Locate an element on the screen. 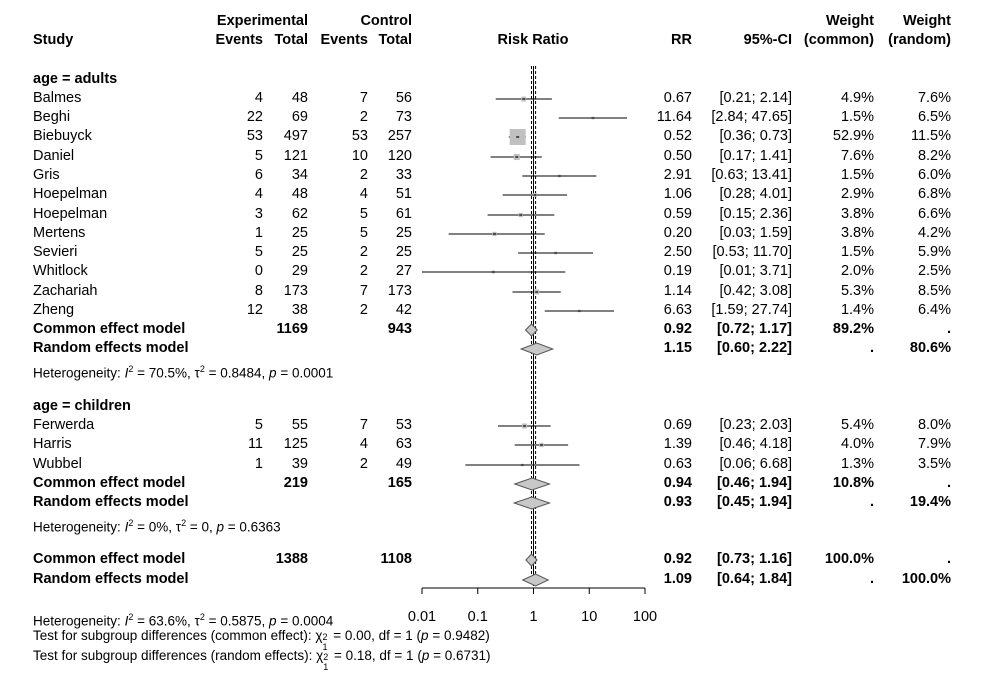  cell-ci: [0.46; 4.18] is located at coordinates (755, 444).